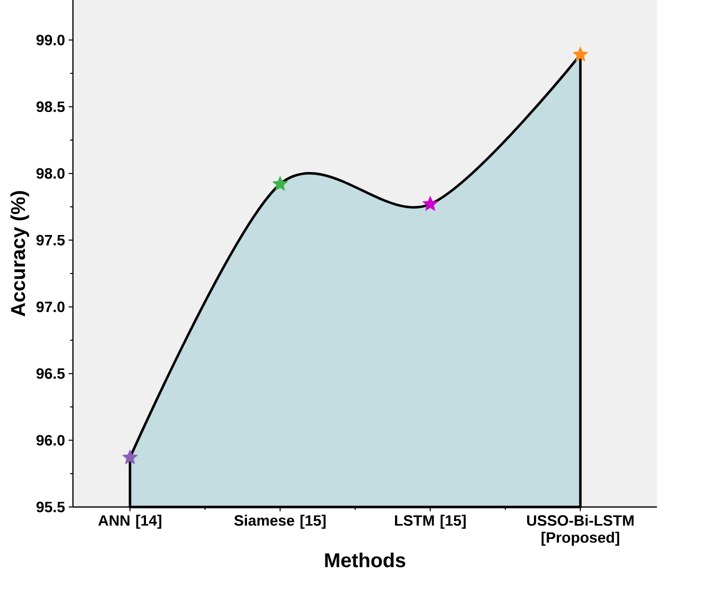 This screenshot has height=591, width=702. What do you see at coordinates (50, 440) in the screenshot?
I see `y-tick-label: 96.0` at bounding box center [50, 440].